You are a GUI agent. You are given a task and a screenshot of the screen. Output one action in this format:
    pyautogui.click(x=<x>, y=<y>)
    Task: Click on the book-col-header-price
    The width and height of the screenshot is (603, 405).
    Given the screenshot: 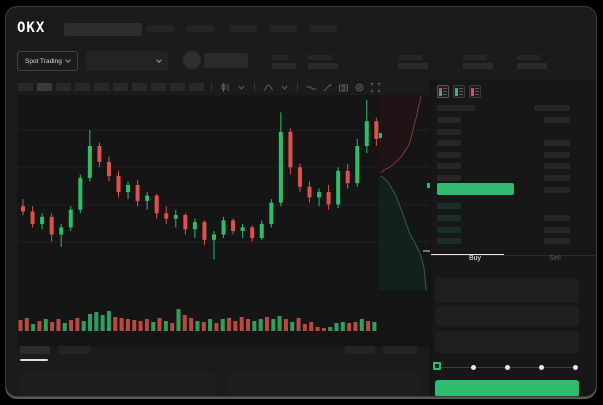 What is the action you would take?
    pyautogui.click(x=456, y=108)
    